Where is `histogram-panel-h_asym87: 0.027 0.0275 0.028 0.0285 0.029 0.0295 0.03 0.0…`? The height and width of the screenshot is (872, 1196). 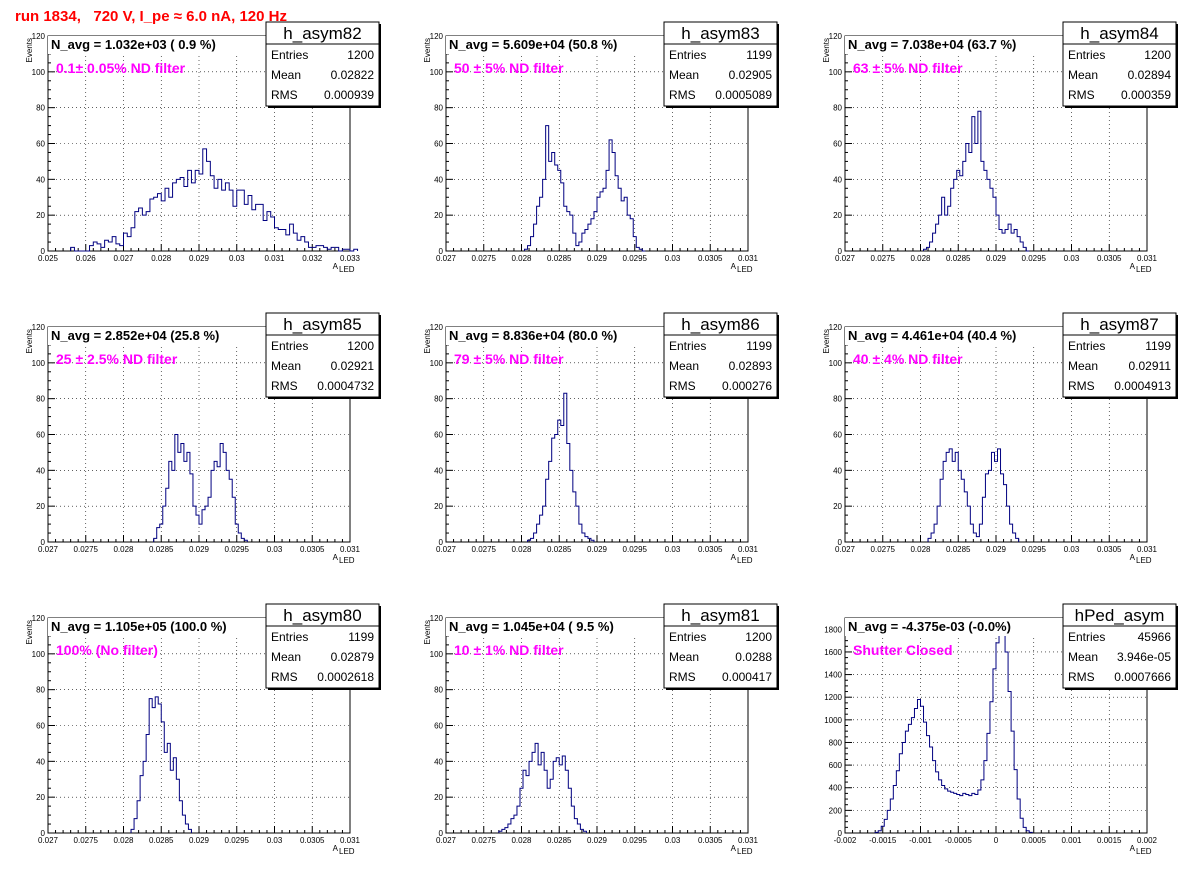
histogram-panel-h_asym87: 0.027 0.0275 0.028 0.0285 0.029 0.0295 0.03 0.0… is located at coordinates (1000, 438).